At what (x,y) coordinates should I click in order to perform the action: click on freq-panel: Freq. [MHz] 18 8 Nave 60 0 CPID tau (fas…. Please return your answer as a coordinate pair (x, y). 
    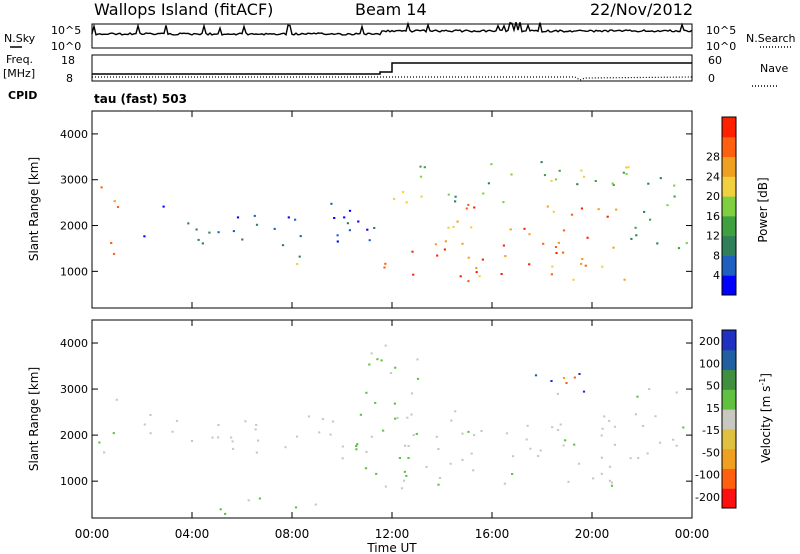
    Looking at the image, I should click on (395, 79).